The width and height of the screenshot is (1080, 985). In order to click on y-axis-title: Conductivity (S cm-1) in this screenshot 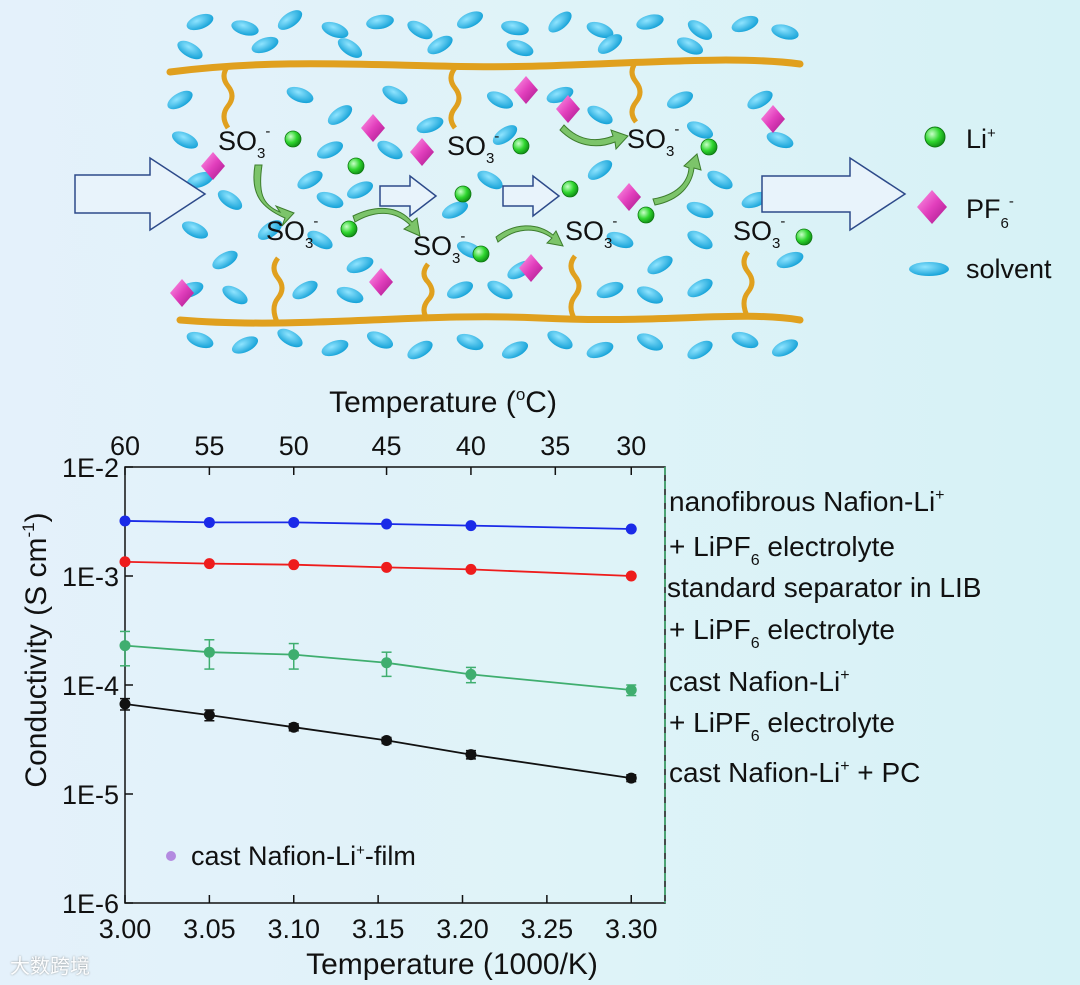, I will do `click(36, 649)`.